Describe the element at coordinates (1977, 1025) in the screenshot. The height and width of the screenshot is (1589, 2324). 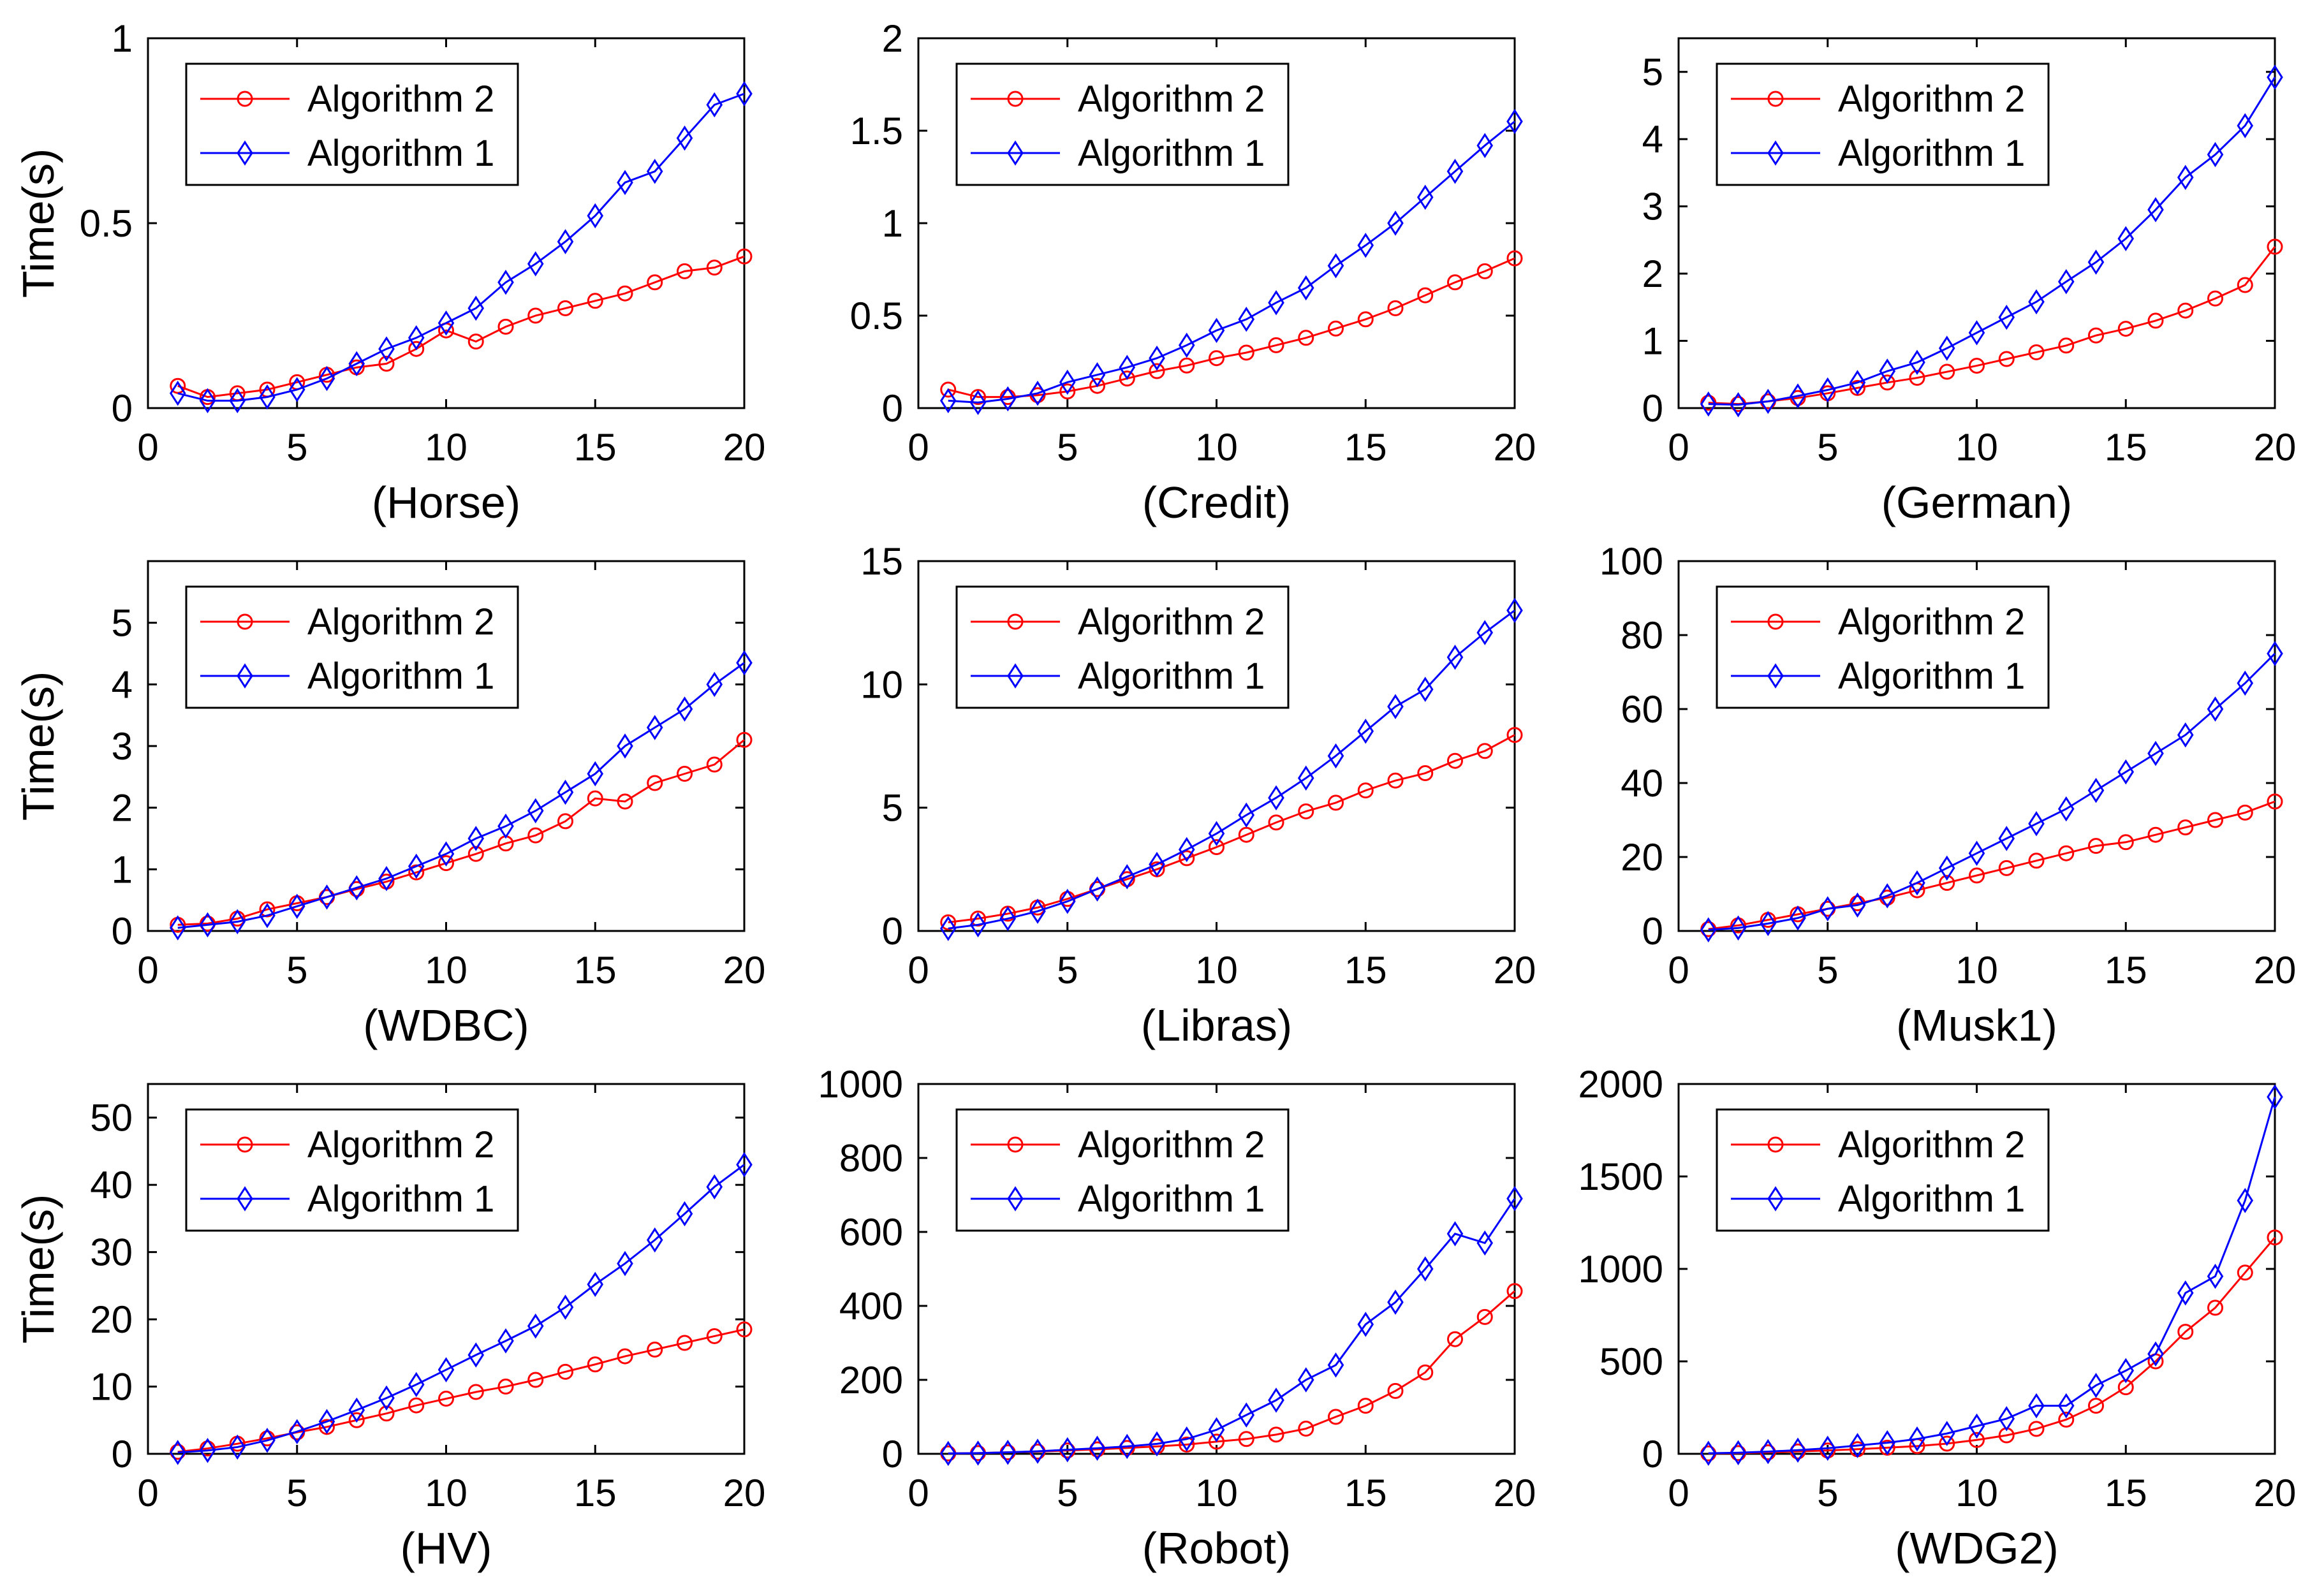
I see `x-axis-label: (Musk1)` at that location.